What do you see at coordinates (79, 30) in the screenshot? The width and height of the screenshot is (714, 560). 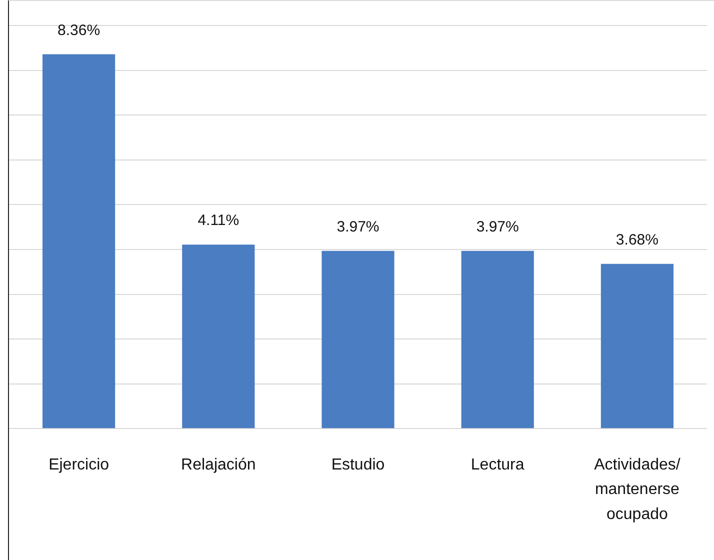 I see `data-label: 8.36%` at bounding box center [79, 30].